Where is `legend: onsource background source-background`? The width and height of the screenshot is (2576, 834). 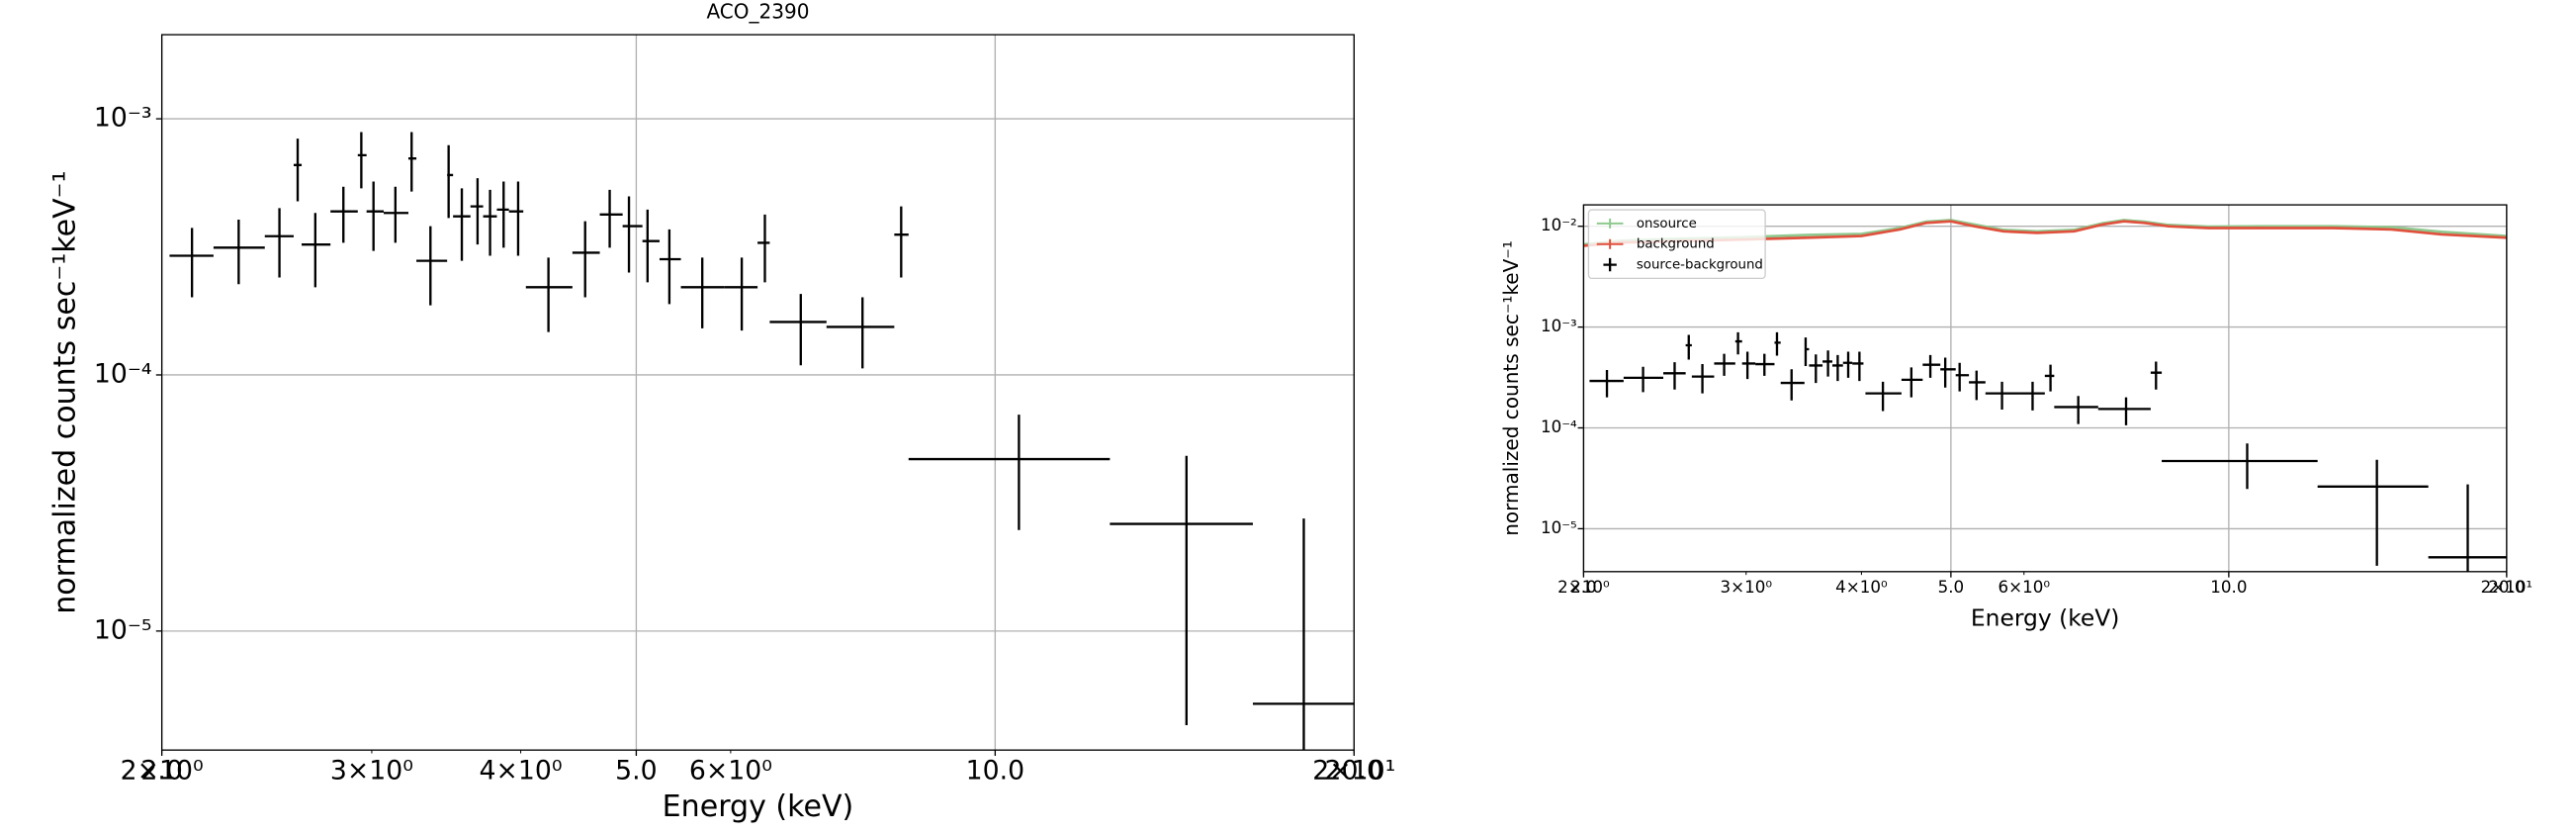
legend: onsource background source-background is located at coordinates (1676, 244).